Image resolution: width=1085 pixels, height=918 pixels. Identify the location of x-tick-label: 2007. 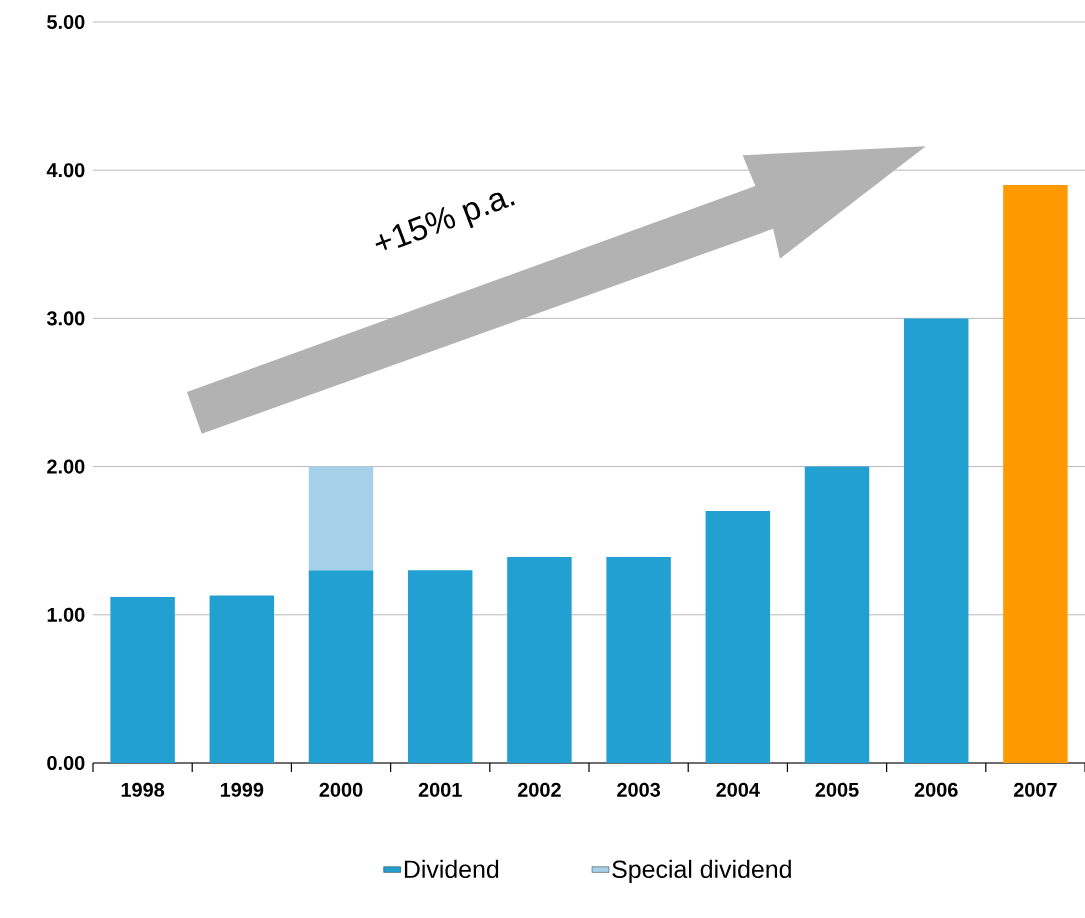
(1035, 789).